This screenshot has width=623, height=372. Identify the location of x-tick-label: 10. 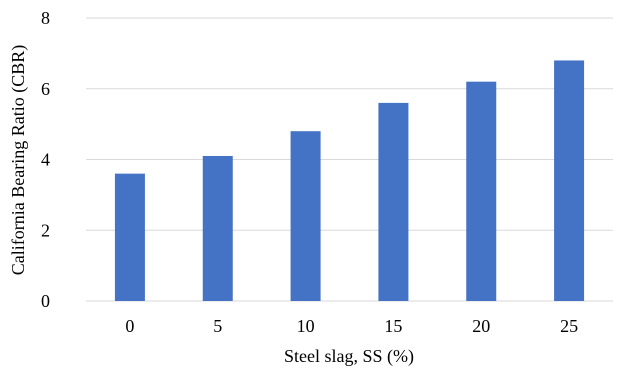
(306, 326).